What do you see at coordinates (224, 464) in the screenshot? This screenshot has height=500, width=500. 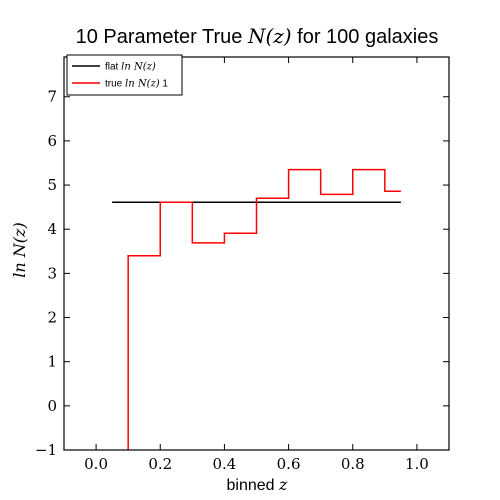 I see `x-tick-label: 0.4` at bounding box center [224, 464].